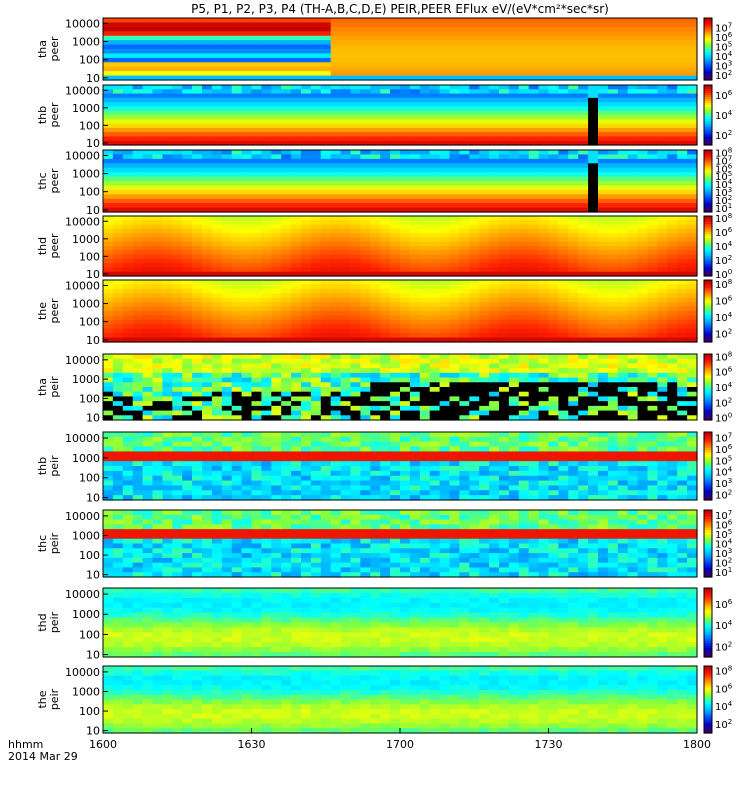  Describe the element at coordinates (86, 108) in the screenshot. I see `y-tick-label: 1000` at that location.